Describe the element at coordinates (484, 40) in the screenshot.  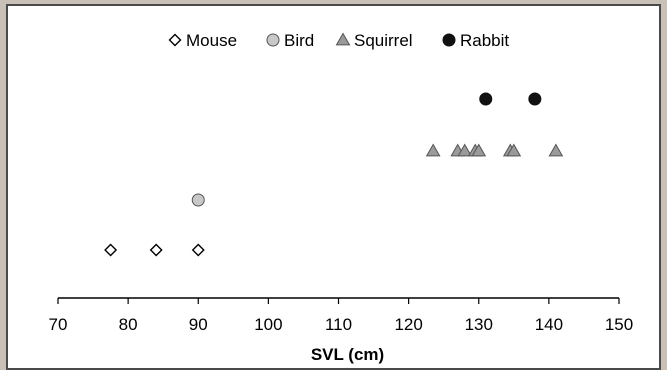
I see `legend-label-rabbit: Rabbit` at that location.